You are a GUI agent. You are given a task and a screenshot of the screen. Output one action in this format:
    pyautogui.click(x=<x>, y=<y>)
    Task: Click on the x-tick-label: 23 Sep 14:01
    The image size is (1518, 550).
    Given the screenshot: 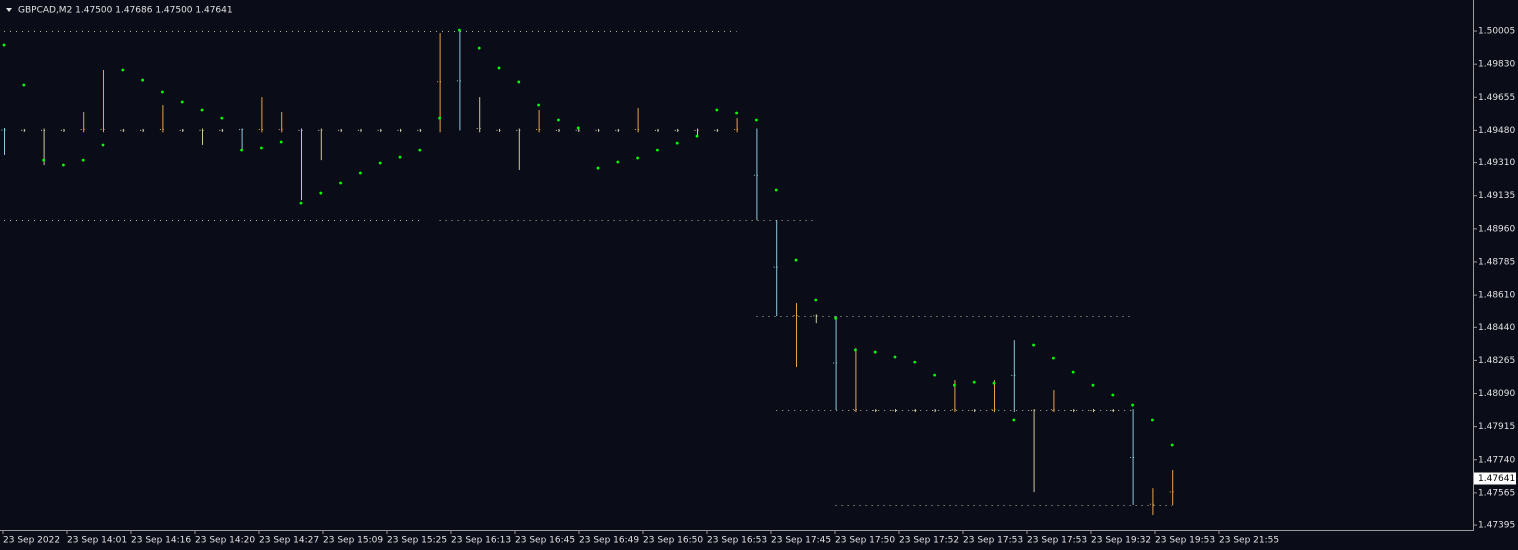 What is the action you would take?
    pyautogui.click(x=97, y=541)
    